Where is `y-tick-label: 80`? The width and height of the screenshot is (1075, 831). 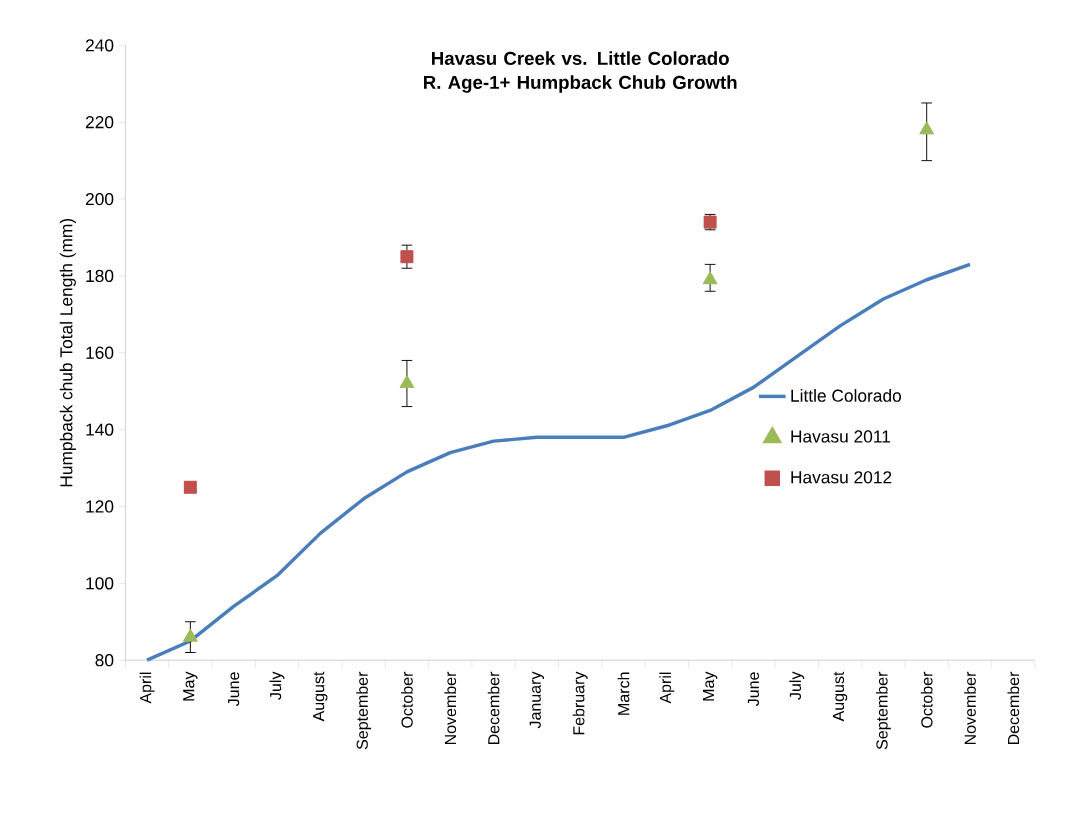
y-tick-label: 80 is located at coordinates (104, 660).